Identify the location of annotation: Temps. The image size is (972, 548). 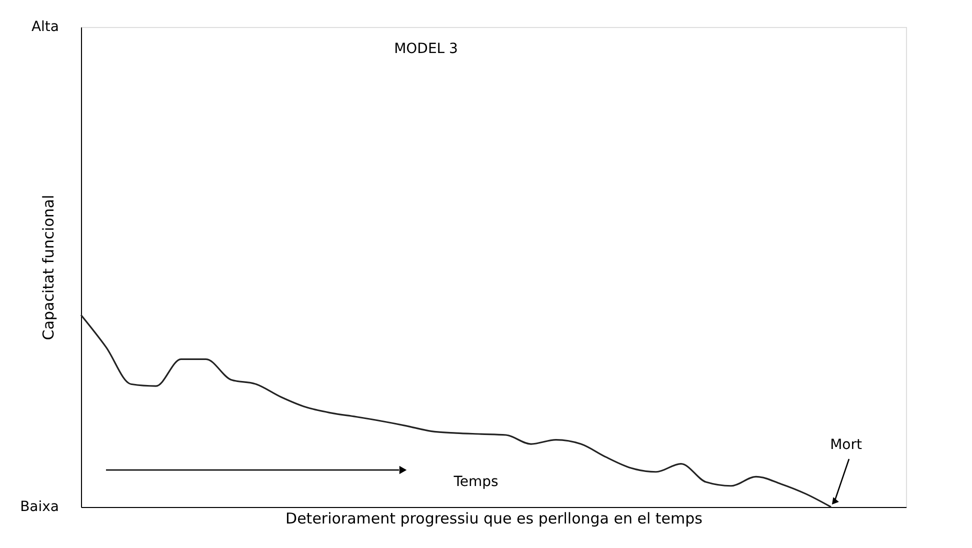
(475, 482).